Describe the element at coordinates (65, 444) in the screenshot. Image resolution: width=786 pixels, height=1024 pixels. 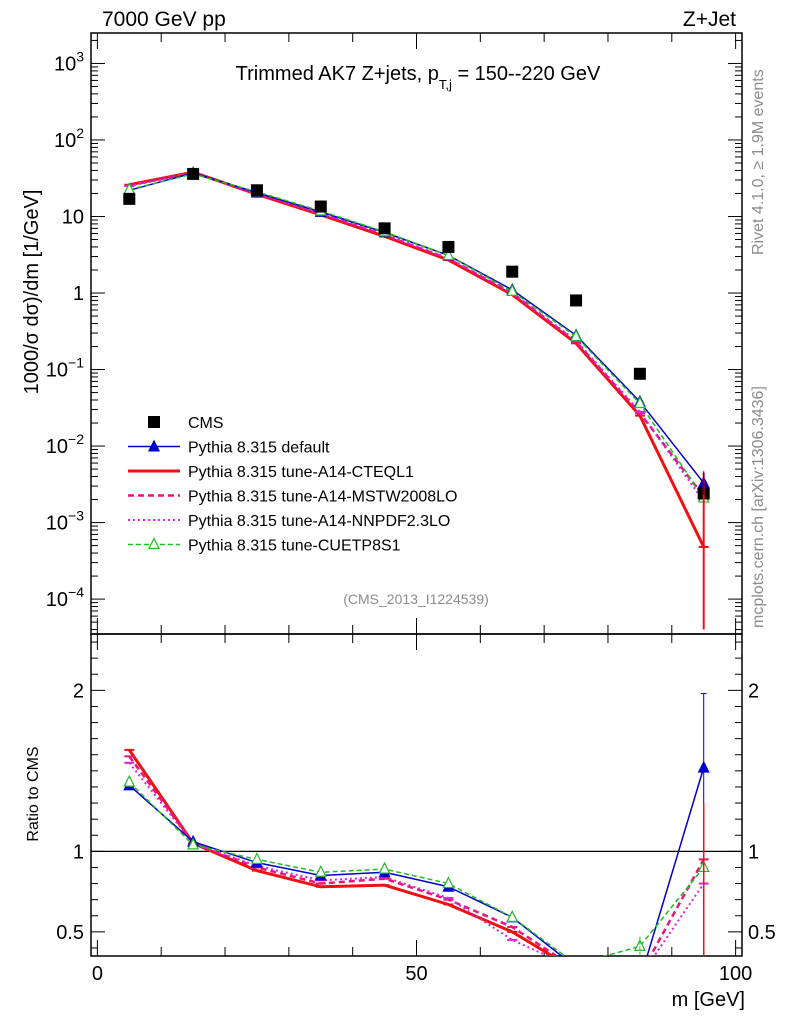
I see `y-tick-label: 10⁻²` at that location.